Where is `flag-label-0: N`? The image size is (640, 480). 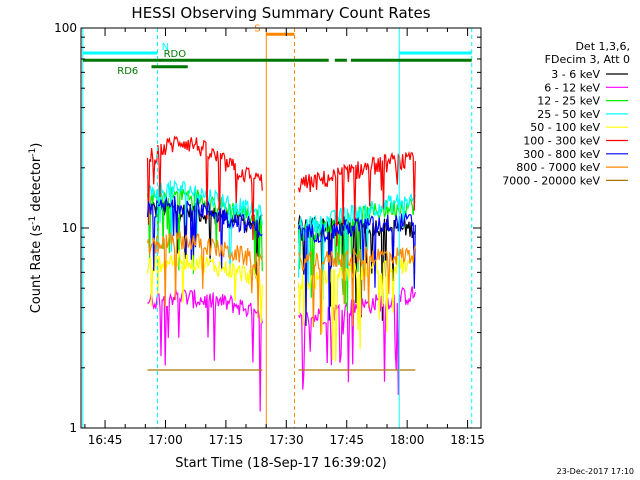
flag-label-0: N is located at coordinates (165, 47).